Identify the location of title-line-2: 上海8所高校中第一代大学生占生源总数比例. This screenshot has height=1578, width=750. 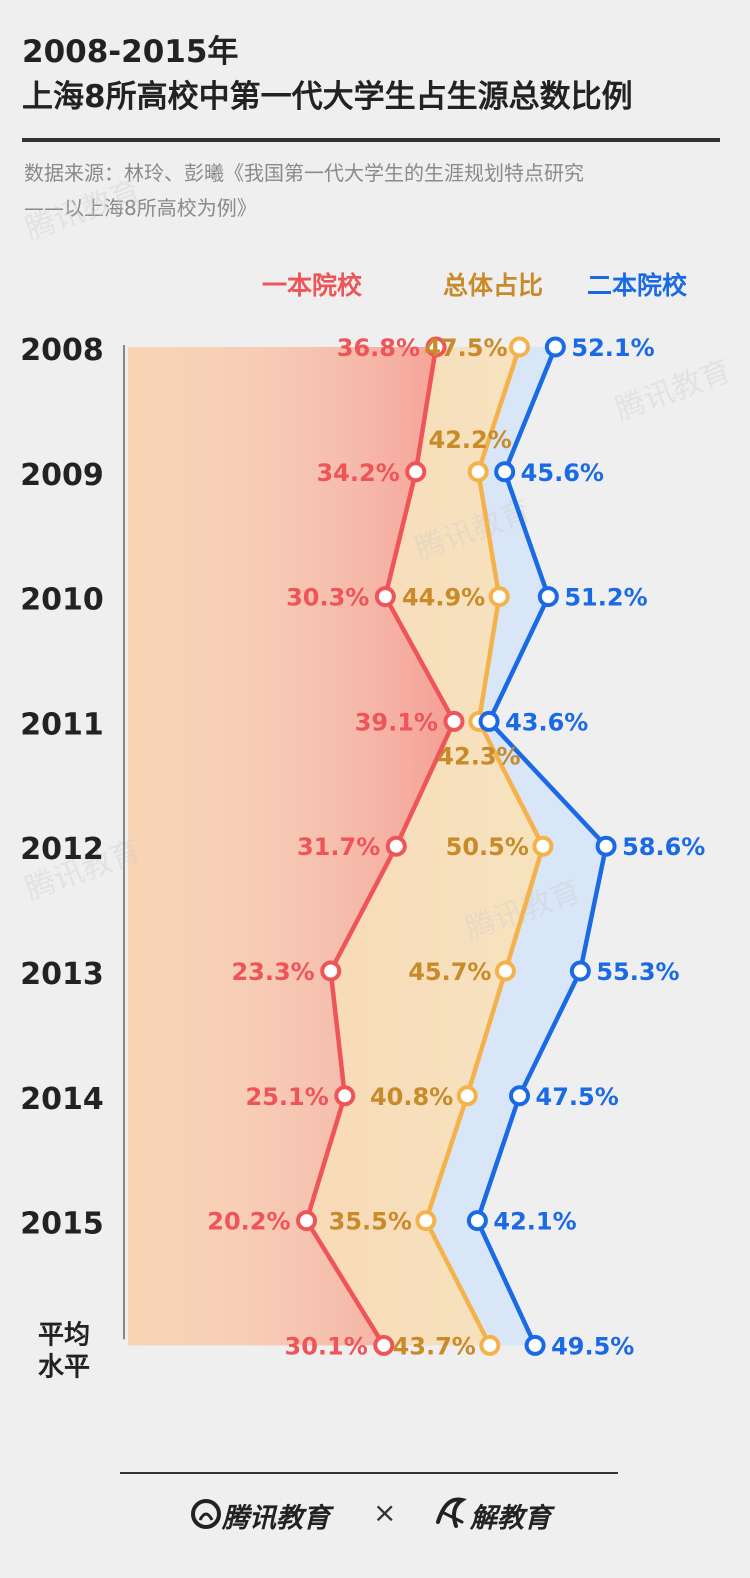
(327, 97).